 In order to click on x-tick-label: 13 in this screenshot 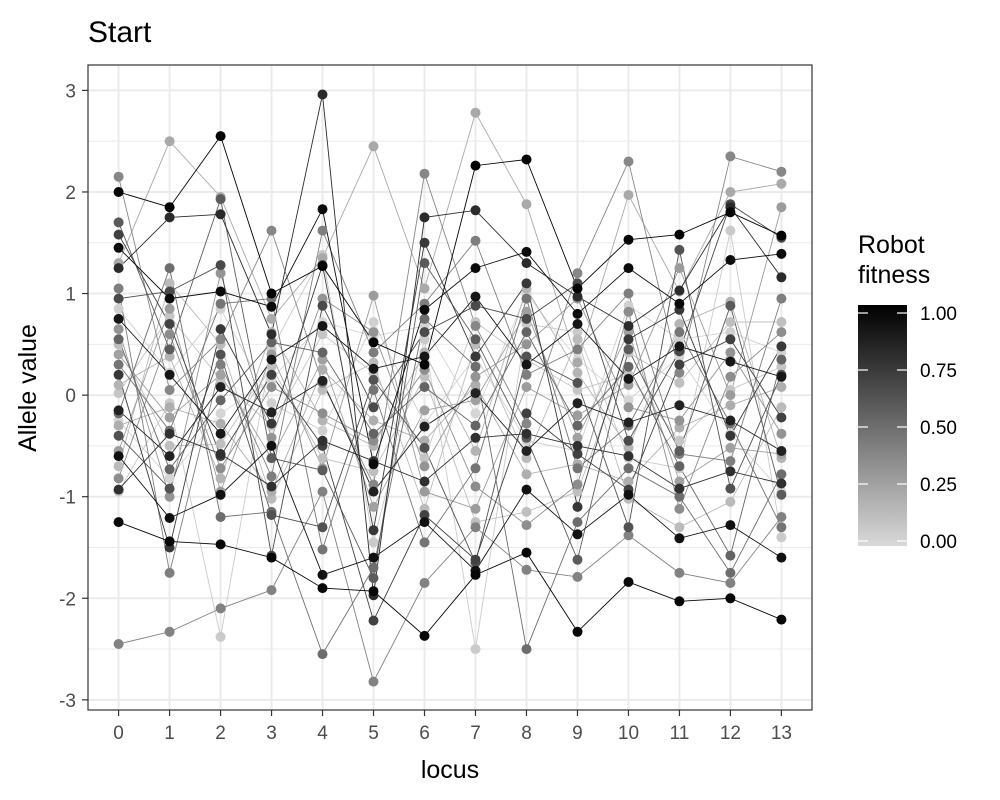, I will do `click(781, 733)`.